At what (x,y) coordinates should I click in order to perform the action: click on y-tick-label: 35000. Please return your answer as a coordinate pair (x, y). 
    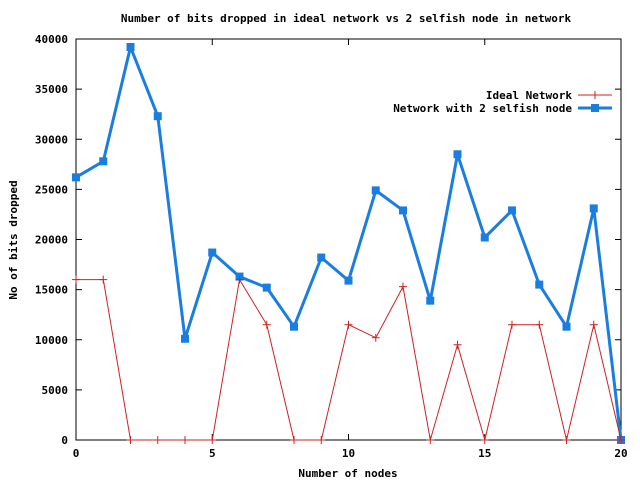
    Looking at the image, I should click on (51, 89).